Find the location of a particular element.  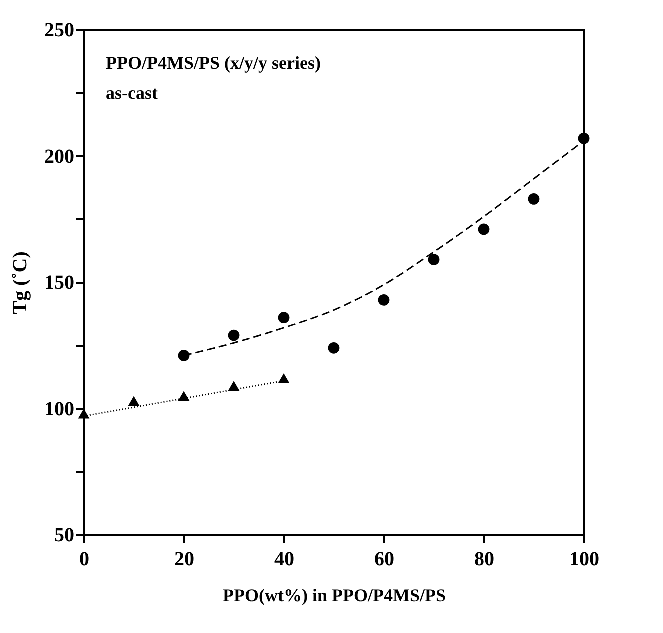

y-tick-label: 200 is located at coordinates (59, 157).